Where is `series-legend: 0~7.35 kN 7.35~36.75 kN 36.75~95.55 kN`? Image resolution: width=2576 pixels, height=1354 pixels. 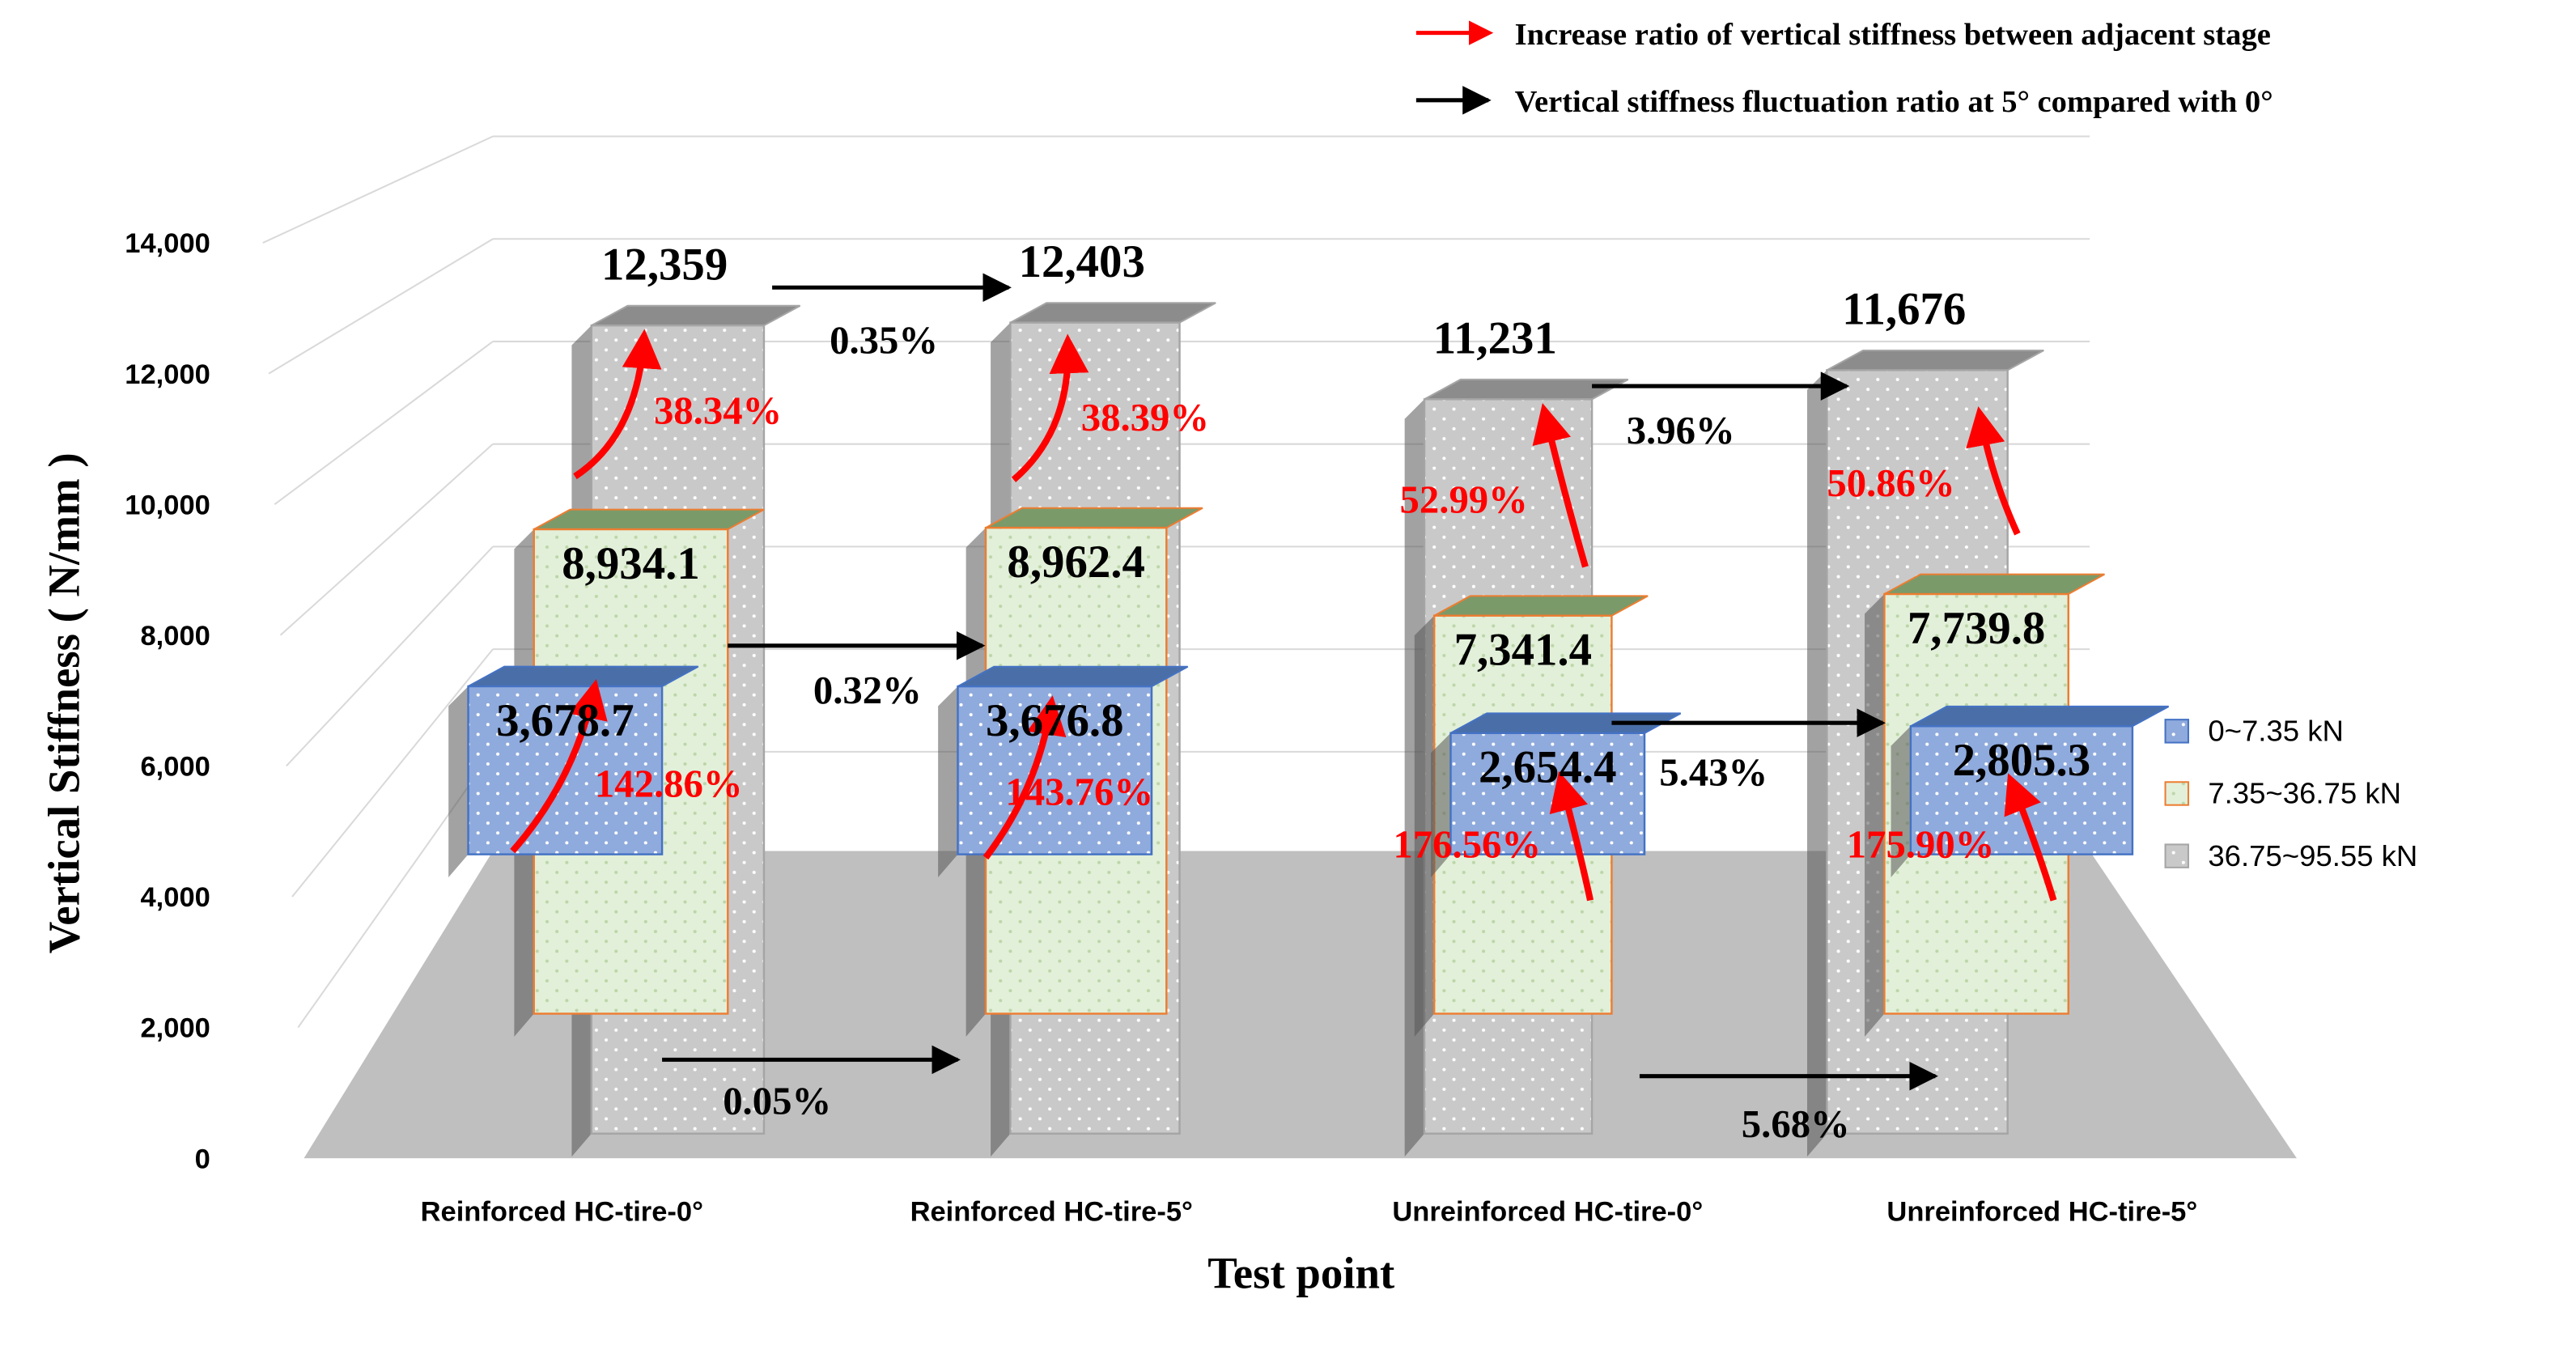 series-legend: 0~7.35 kN 7.35~36.75 kN 36.75~95.55 kN is located at coordinates (2290, 793).